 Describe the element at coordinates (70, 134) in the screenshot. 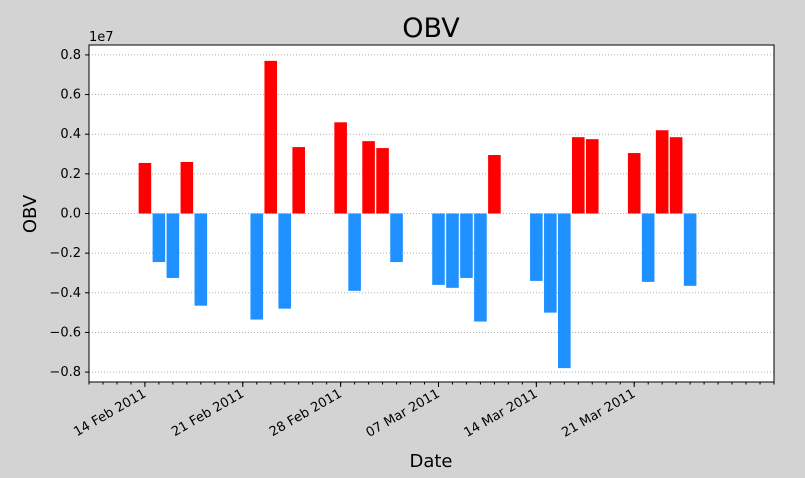

I see `y-tick-label: 0.4` at that location.